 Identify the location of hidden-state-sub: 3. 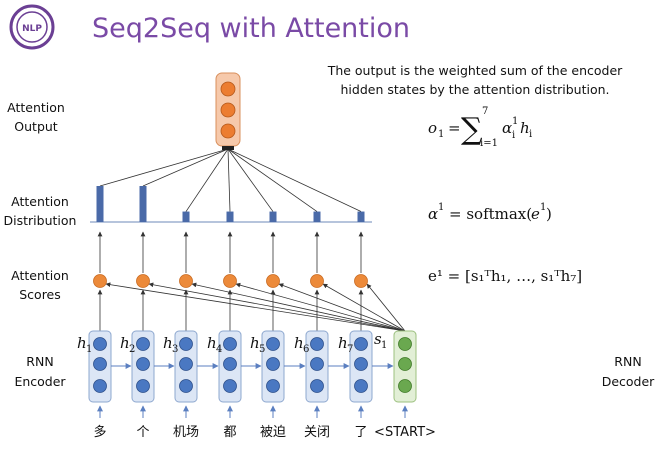
(175, 349).